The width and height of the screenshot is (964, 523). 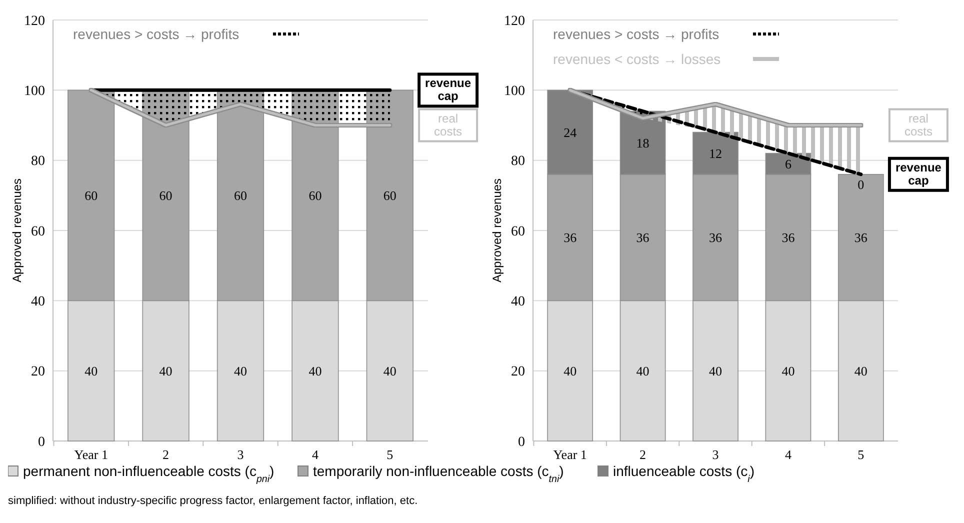 I want to click on legend-label: permanent non-influenceable costs (c$_{pni}$), so click(x=148, y=473).